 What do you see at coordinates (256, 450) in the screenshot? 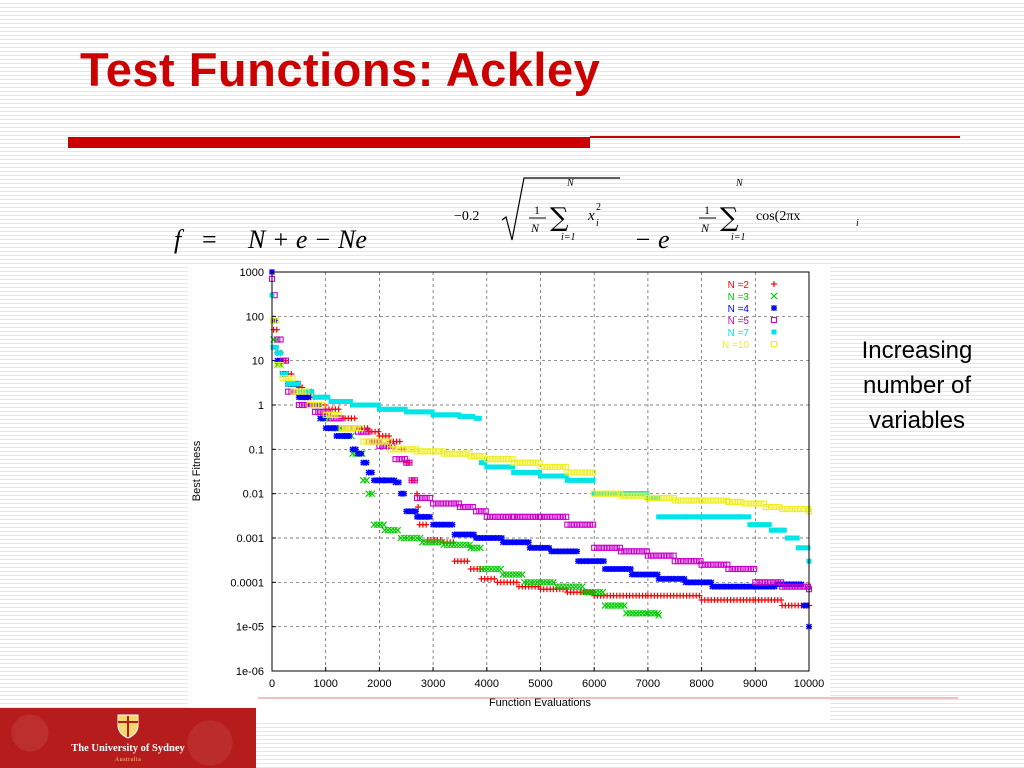
I see `y-tick-label: 0.1` at bounding box center [256, 450].